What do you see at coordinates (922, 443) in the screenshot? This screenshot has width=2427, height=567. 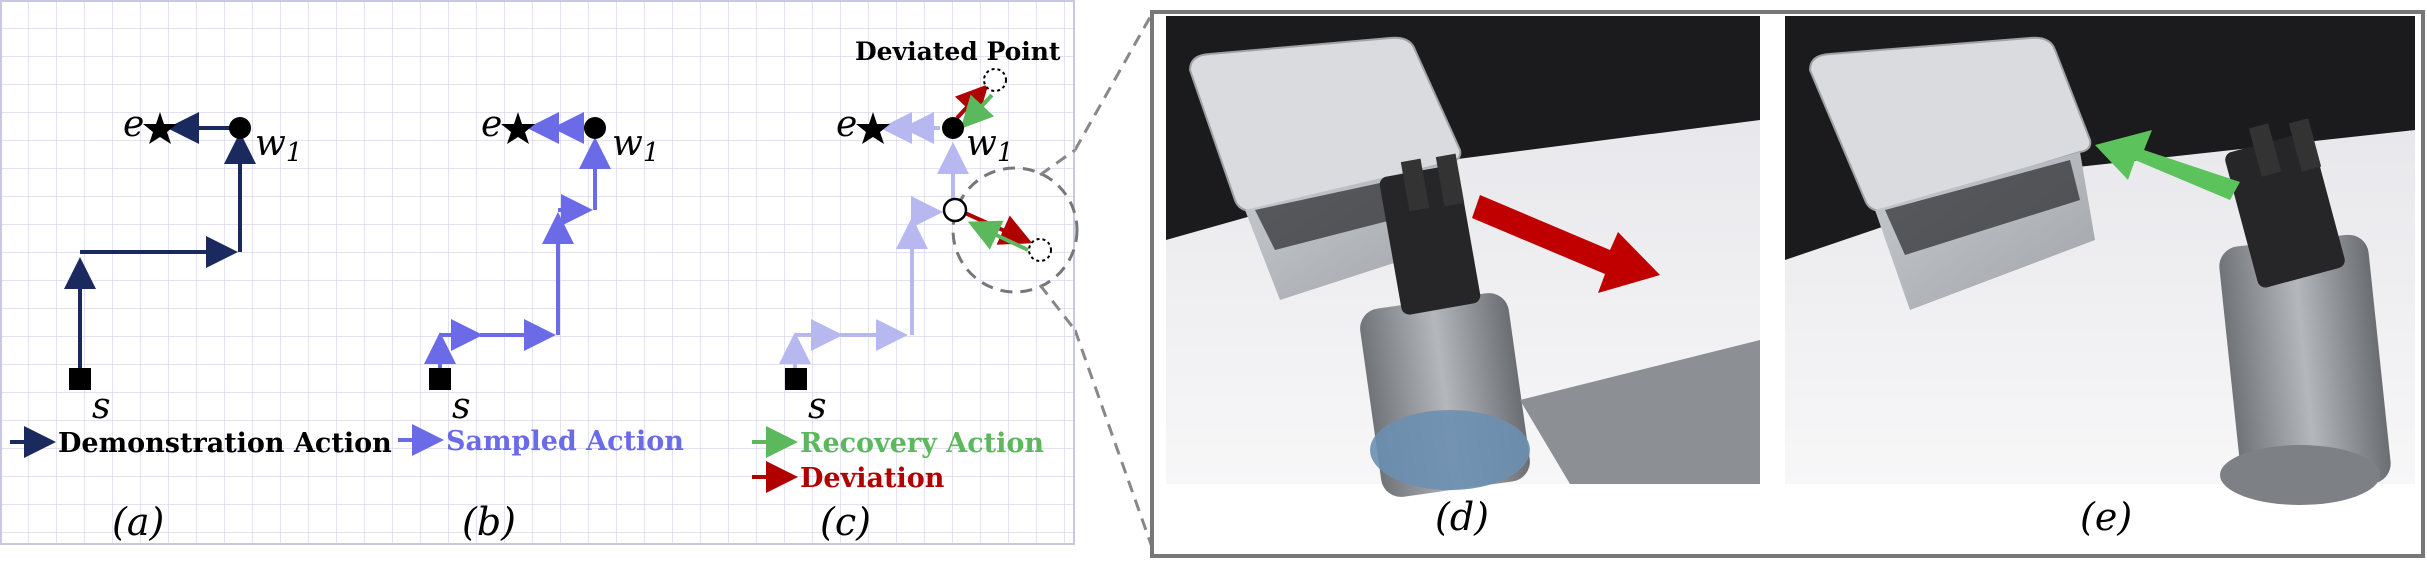 I see `legend-recovery: Recovery Action` at bounding box center [922, 443].